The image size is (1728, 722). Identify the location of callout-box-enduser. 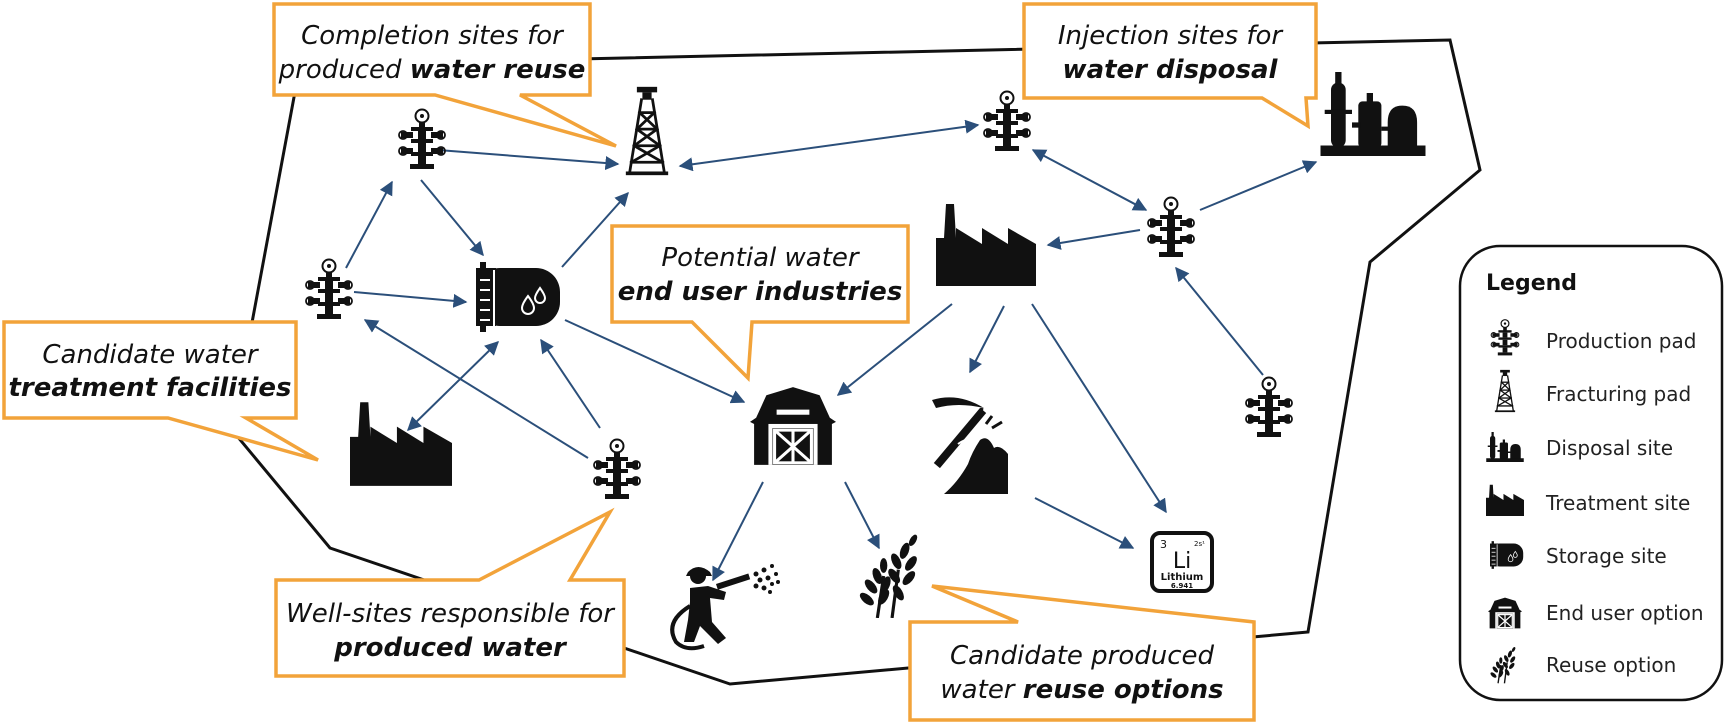
(760, 303).